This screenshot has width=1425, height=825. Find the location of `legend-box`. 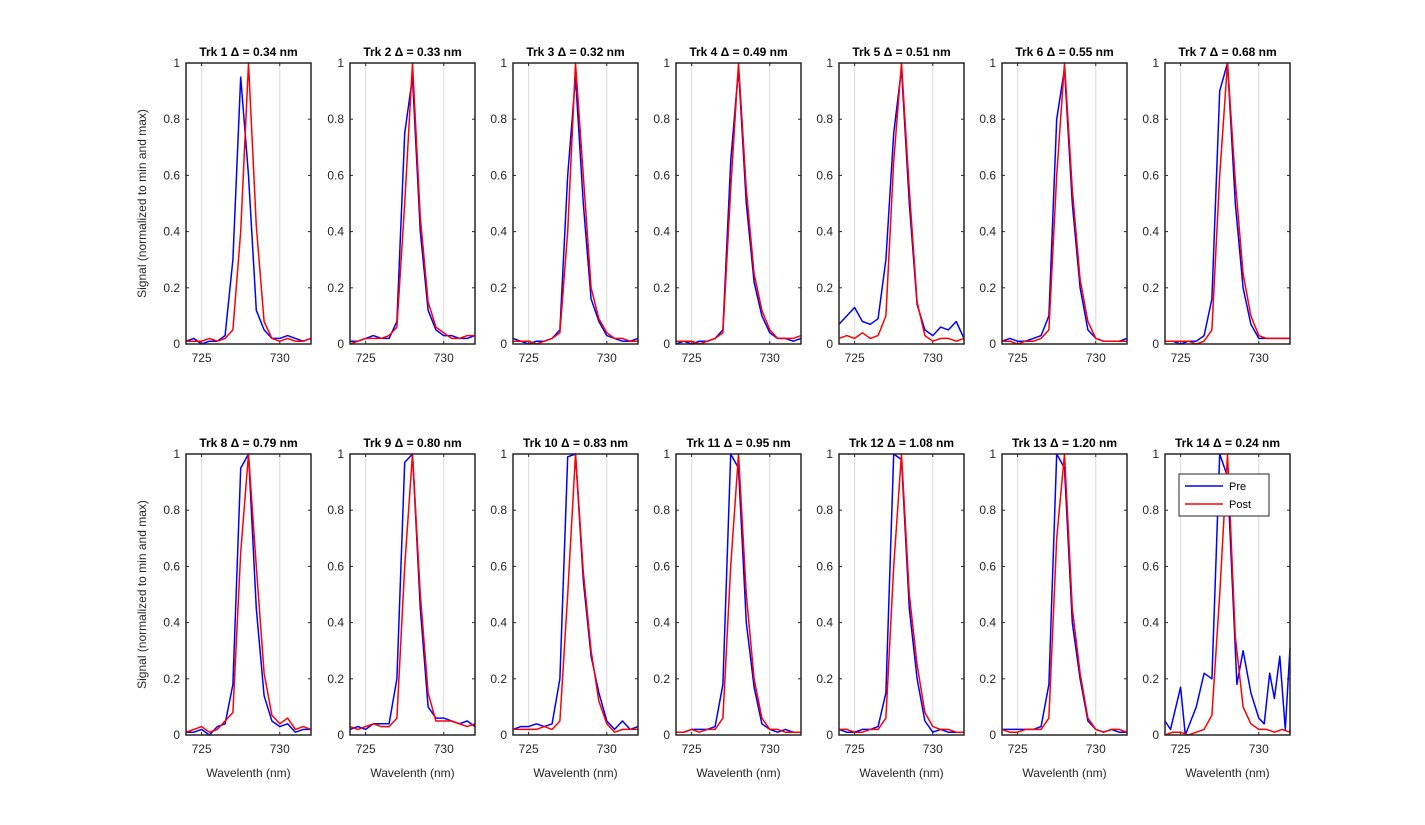

legend-box is located at coordinates (1224, 495).